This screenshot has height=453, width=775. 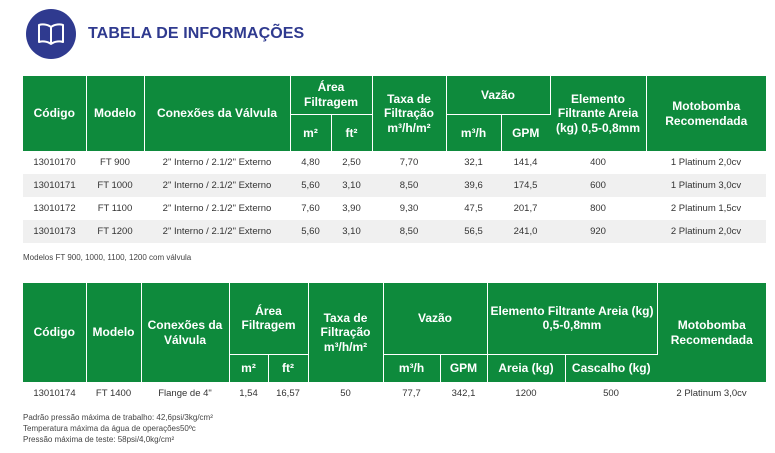 I want to click on table-cell: 2 Platinum 3,0cv, so click(x=711, y=393).